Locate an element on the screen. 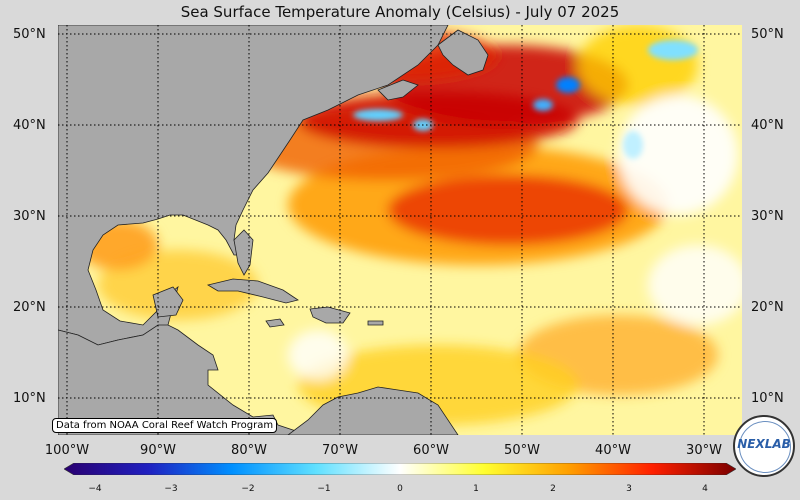 The image size is (800, 500). logo-ring is located at coordinates (765, 447).